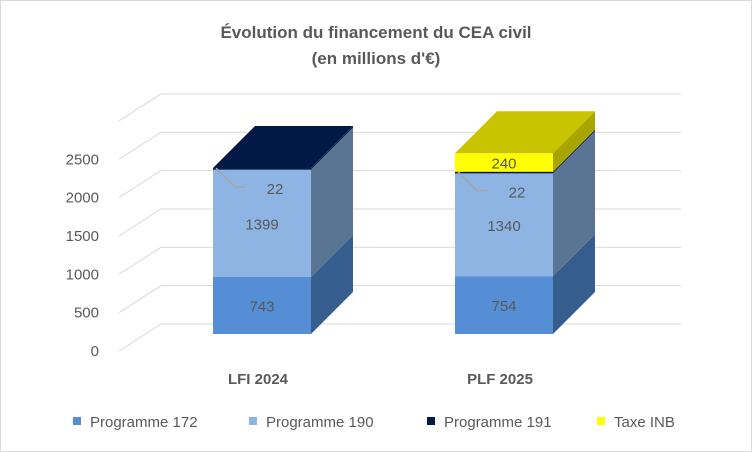 The image size is (752, 452). Describe the element at coordinates (144, 422) in the screenshot. I see `legend-label: Programme 172` at that location.